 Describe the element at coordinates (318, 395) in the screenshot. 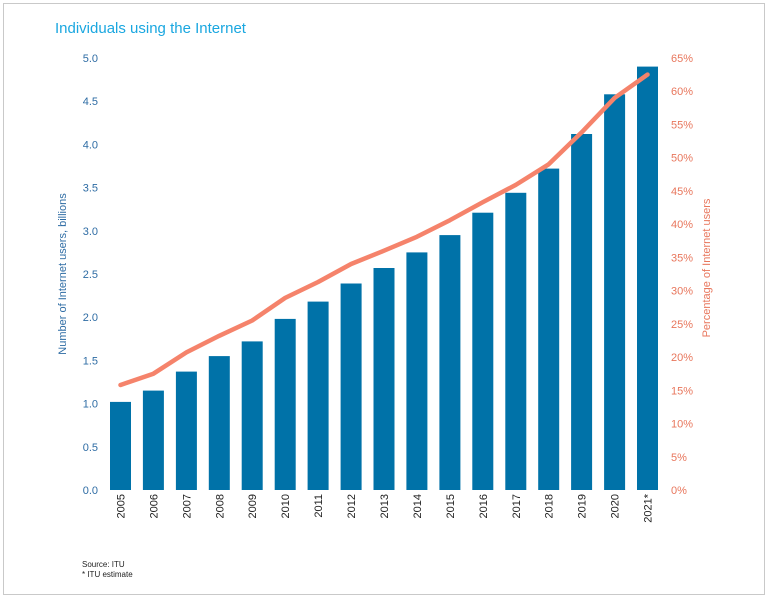

I see `bar-2011` at that location.